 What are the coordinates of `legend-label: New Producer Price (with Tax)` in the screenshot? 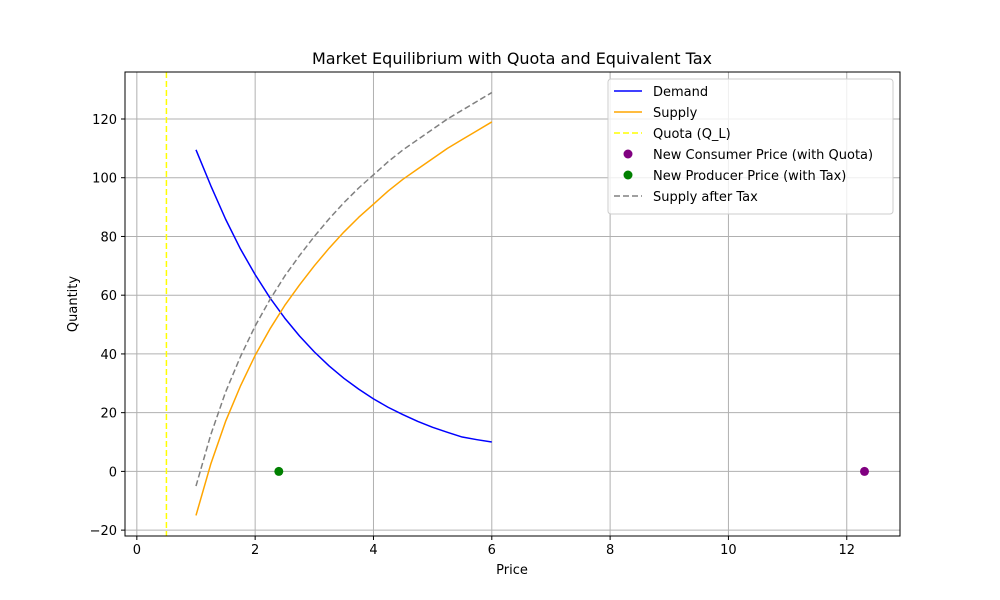 It's located at (749, 176).